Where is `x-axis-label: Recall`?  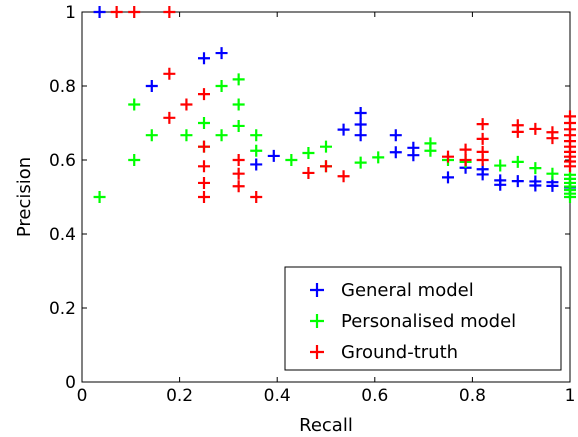 x-axis-label: Recall is located at coordinates (326, 425).